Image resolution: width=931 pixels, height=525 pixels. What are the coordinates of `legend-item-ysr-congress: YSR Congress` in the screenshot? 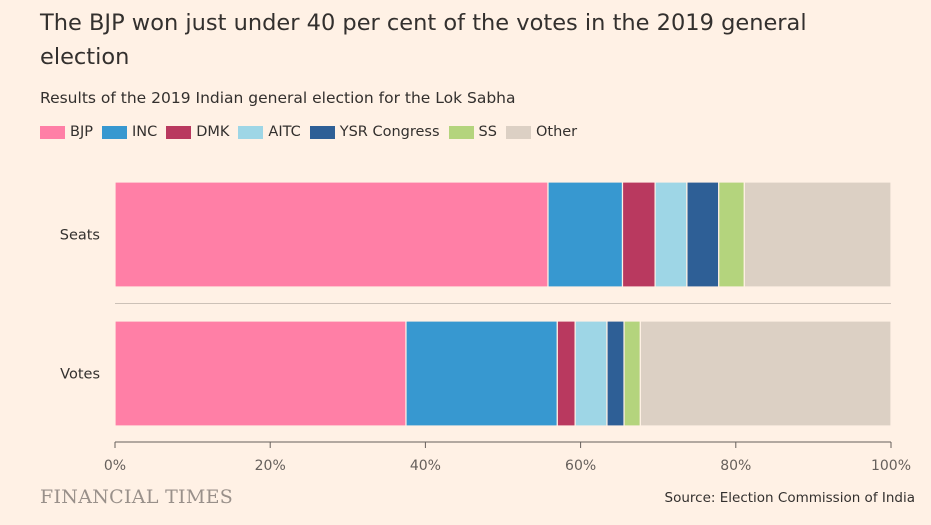 It's located at (374, 132).